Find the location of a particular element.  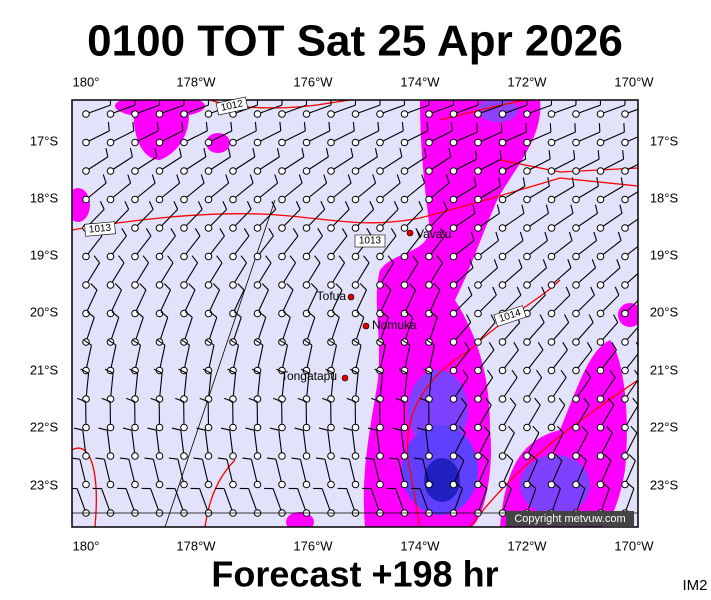

lat-label-left: 19°S is located at coordinates (44, 254).